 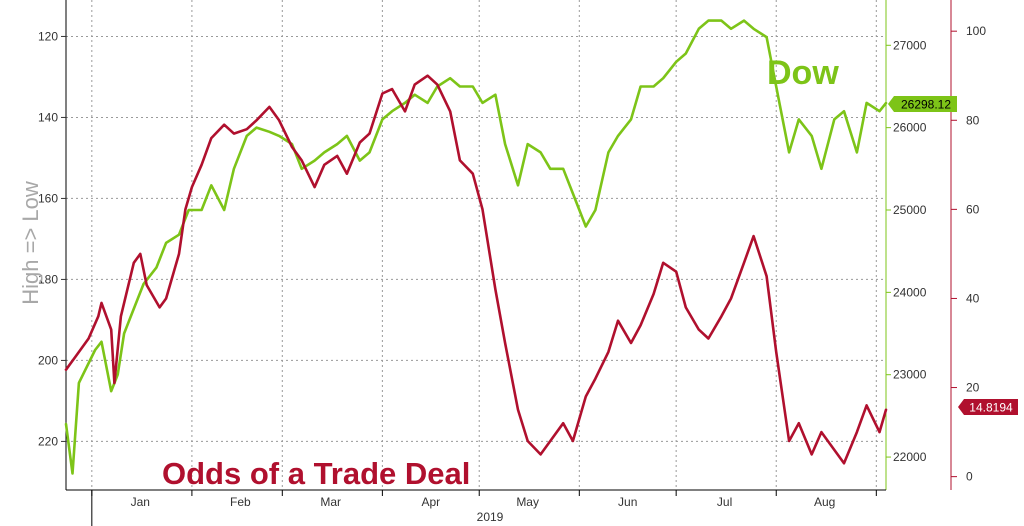 What do you see at coordinates (240, 502) in the screenshot?
I see `x-tick-label: Feb` at bounding box center [240, 502].